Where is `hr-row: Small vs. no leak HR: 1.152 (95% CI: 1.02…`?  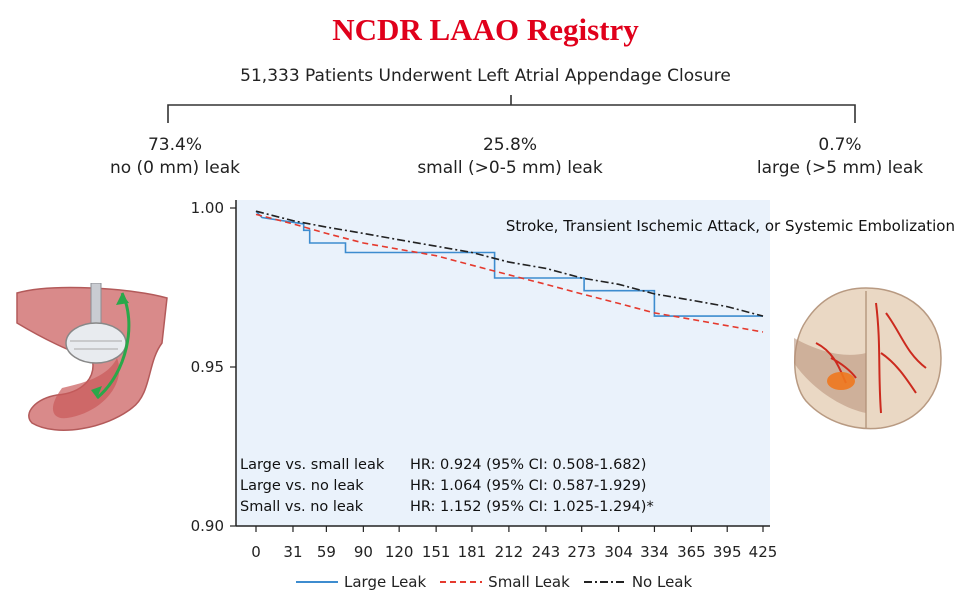 hr-row: Small vs. no leak HR: 1.152 (95% CI: 1.02… is located at coordinates (447, 507).